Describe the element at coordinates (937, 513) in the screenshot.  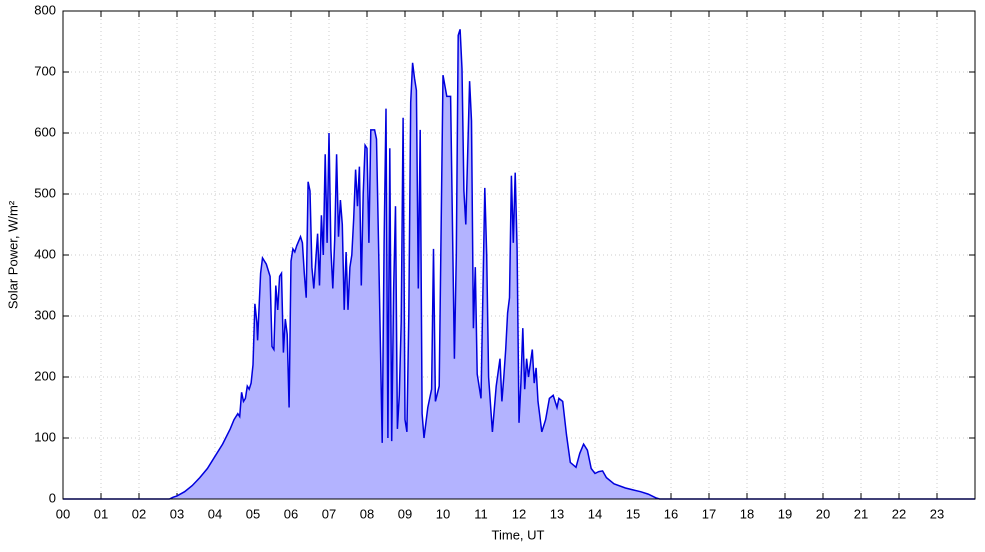
I see `x-tick-label: 23` at that location.